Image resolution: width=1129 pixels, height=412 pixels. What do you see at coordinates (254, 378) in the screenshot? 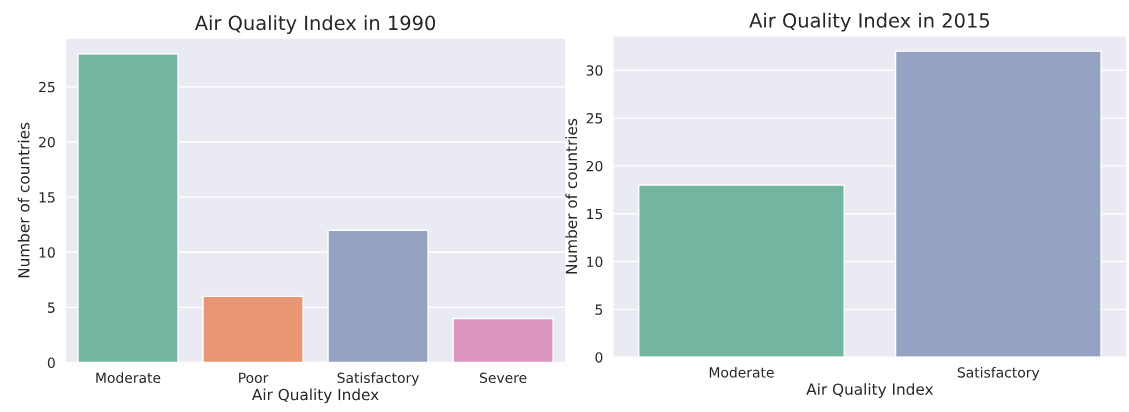
I see `x-tick-label: Poor` at bounding box center [254, 378].